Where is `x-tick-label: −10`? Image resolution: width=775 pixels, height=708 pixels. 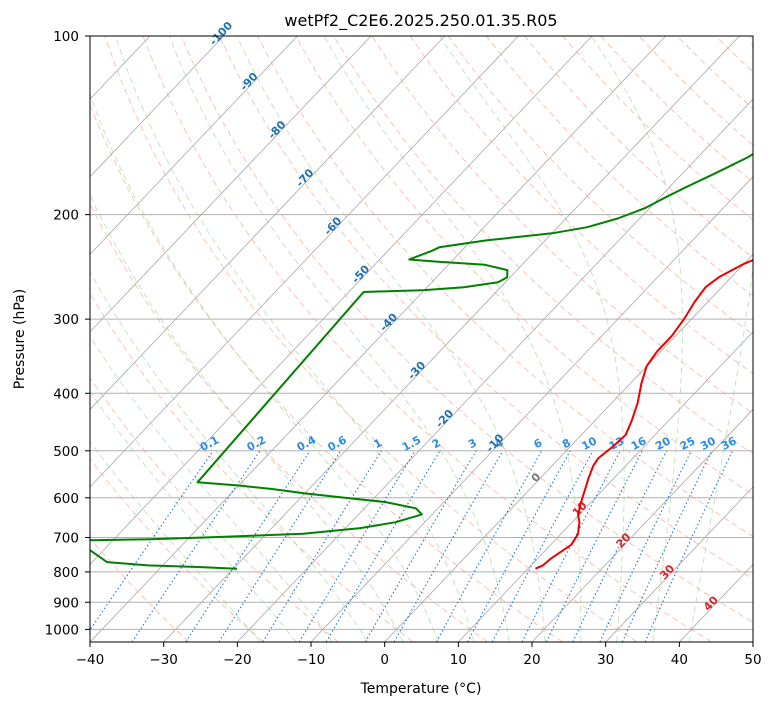 x-tick-label: −10 is located at coordinates (311, 660).